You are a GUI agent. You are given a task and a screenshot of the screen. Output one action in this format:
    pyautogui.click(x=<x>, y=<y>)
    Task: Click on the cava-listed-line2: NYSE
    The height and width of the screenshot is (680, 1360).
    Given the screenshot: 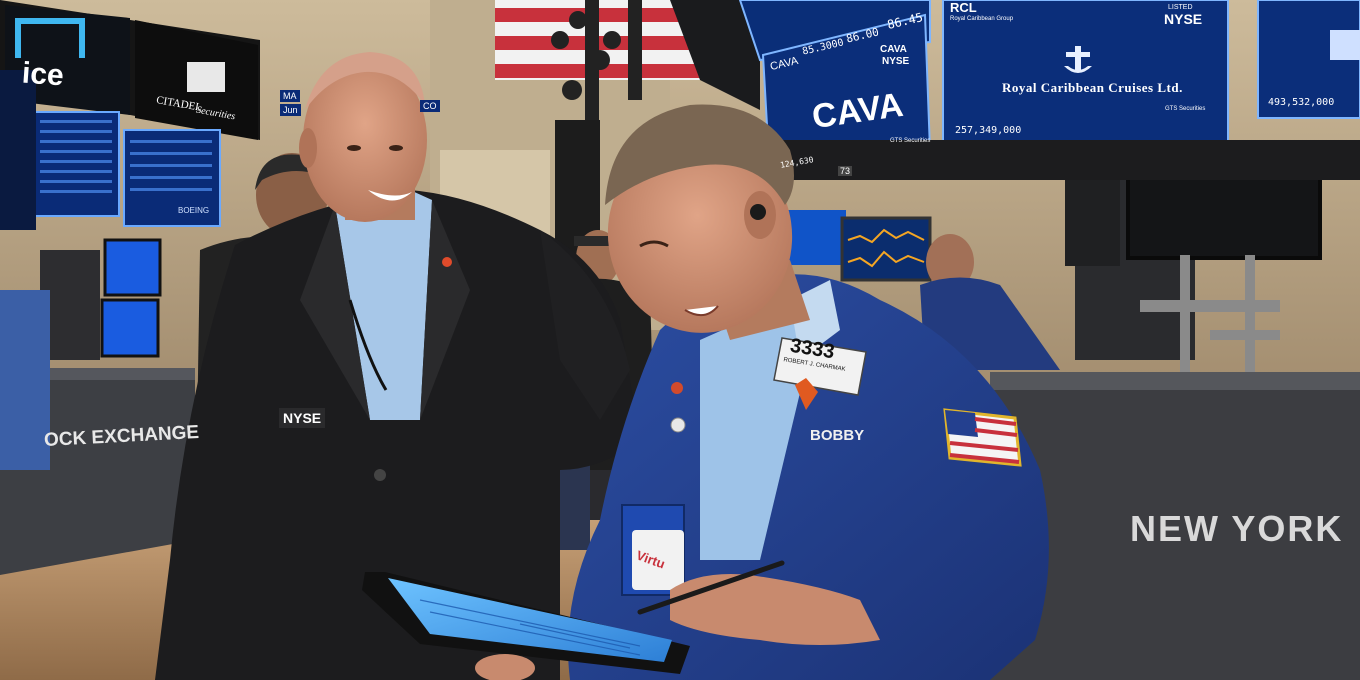 What is the action you would take?
    pyautogui.click(x=896, y=61)
    